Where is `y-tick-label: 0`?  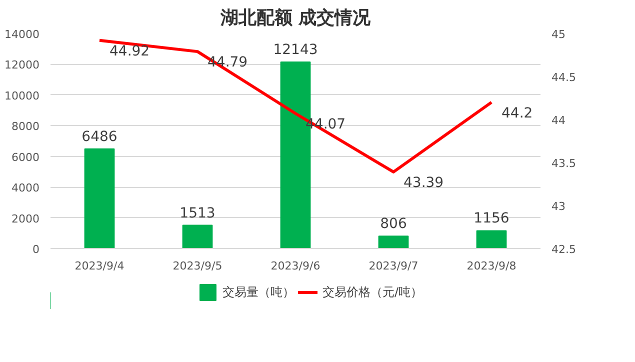
y-tick-label: 0 is located at coordinates (36, 249).